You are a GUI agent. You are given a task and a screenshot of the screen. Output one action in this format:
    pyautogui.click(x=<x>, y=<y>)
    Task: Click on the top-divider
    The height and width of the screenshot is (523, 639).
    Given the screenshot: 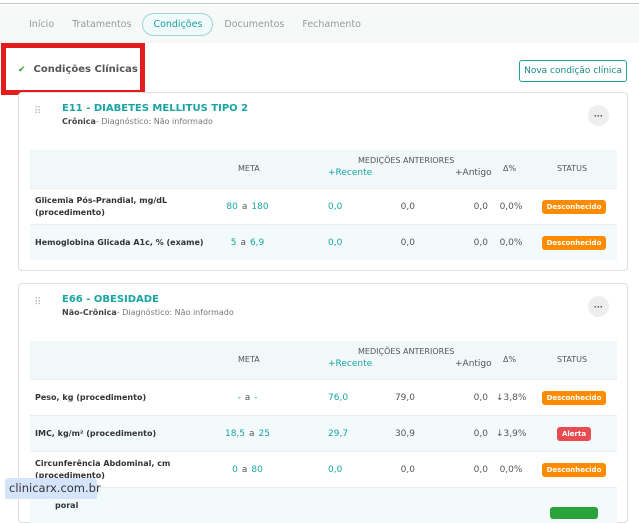 What is the action you would take?
    pyautogui.click(x=319, y=3)
    